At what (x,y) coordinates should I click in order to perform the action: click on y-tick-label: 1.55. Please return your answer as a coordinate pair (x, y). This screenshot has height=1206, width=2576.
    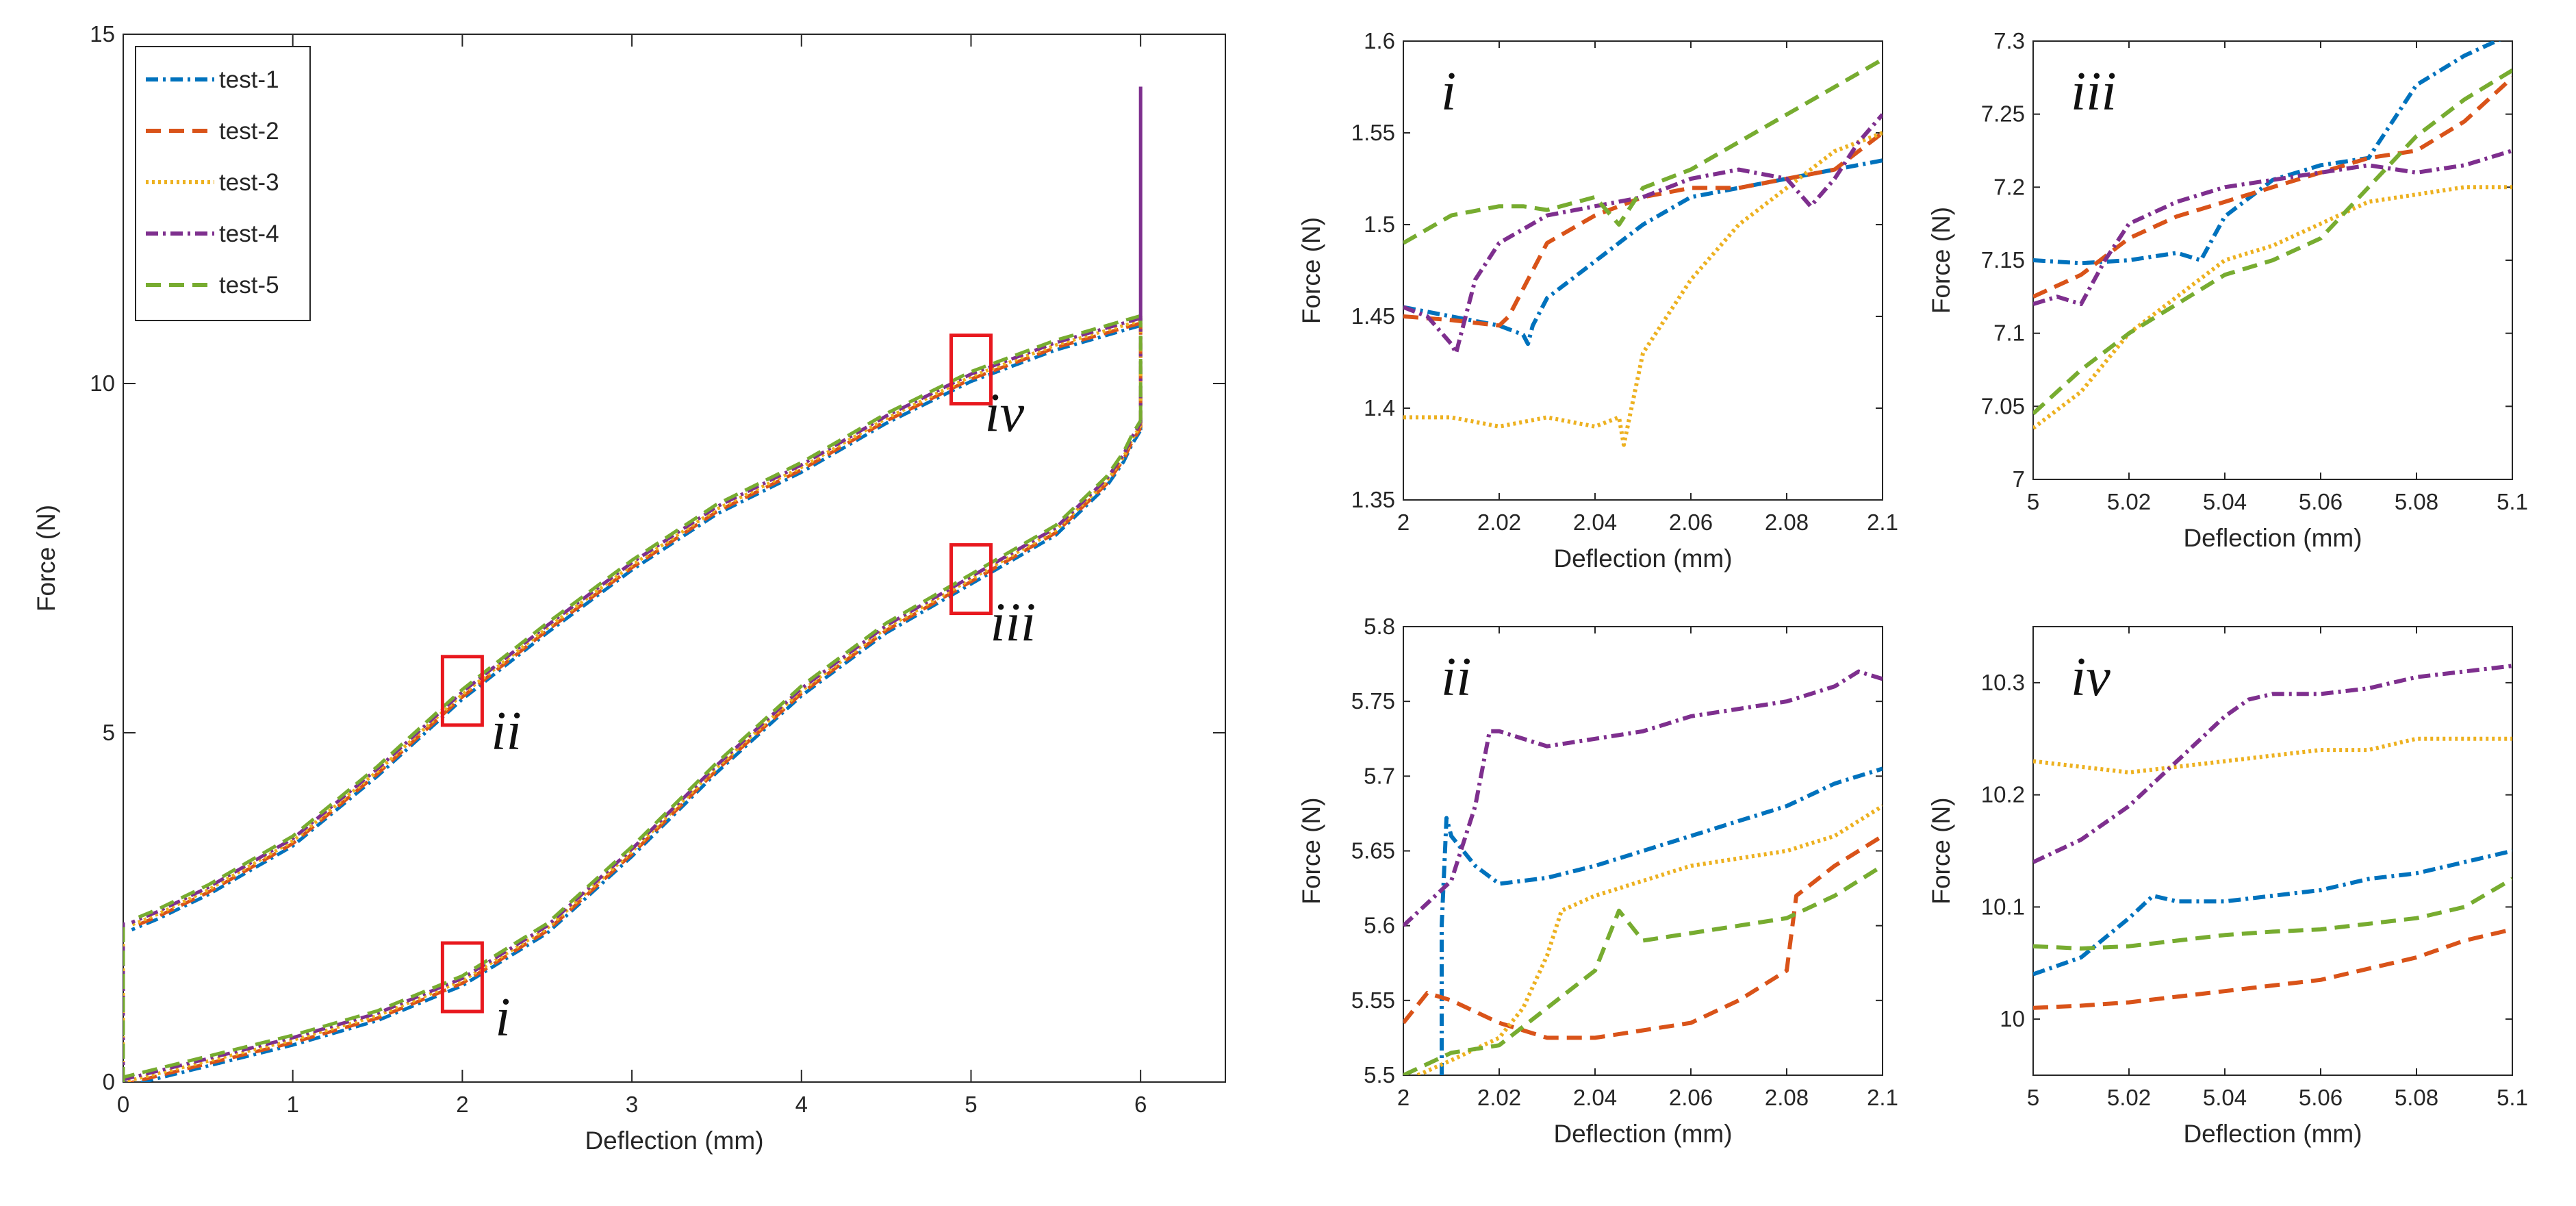
    Looking at the image, I should click on (1373, 132).